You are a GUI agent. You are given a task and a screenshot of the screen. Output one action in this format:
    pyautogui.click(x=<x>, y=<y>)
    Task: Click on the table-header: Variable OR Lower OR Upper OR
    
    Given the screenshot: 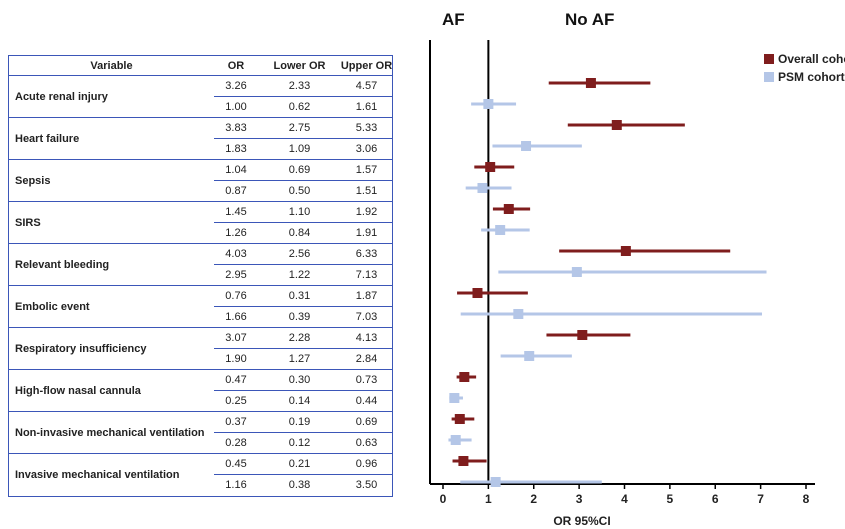 What is the action you would take?
    pyautogui.click(x=200, y=66)
    